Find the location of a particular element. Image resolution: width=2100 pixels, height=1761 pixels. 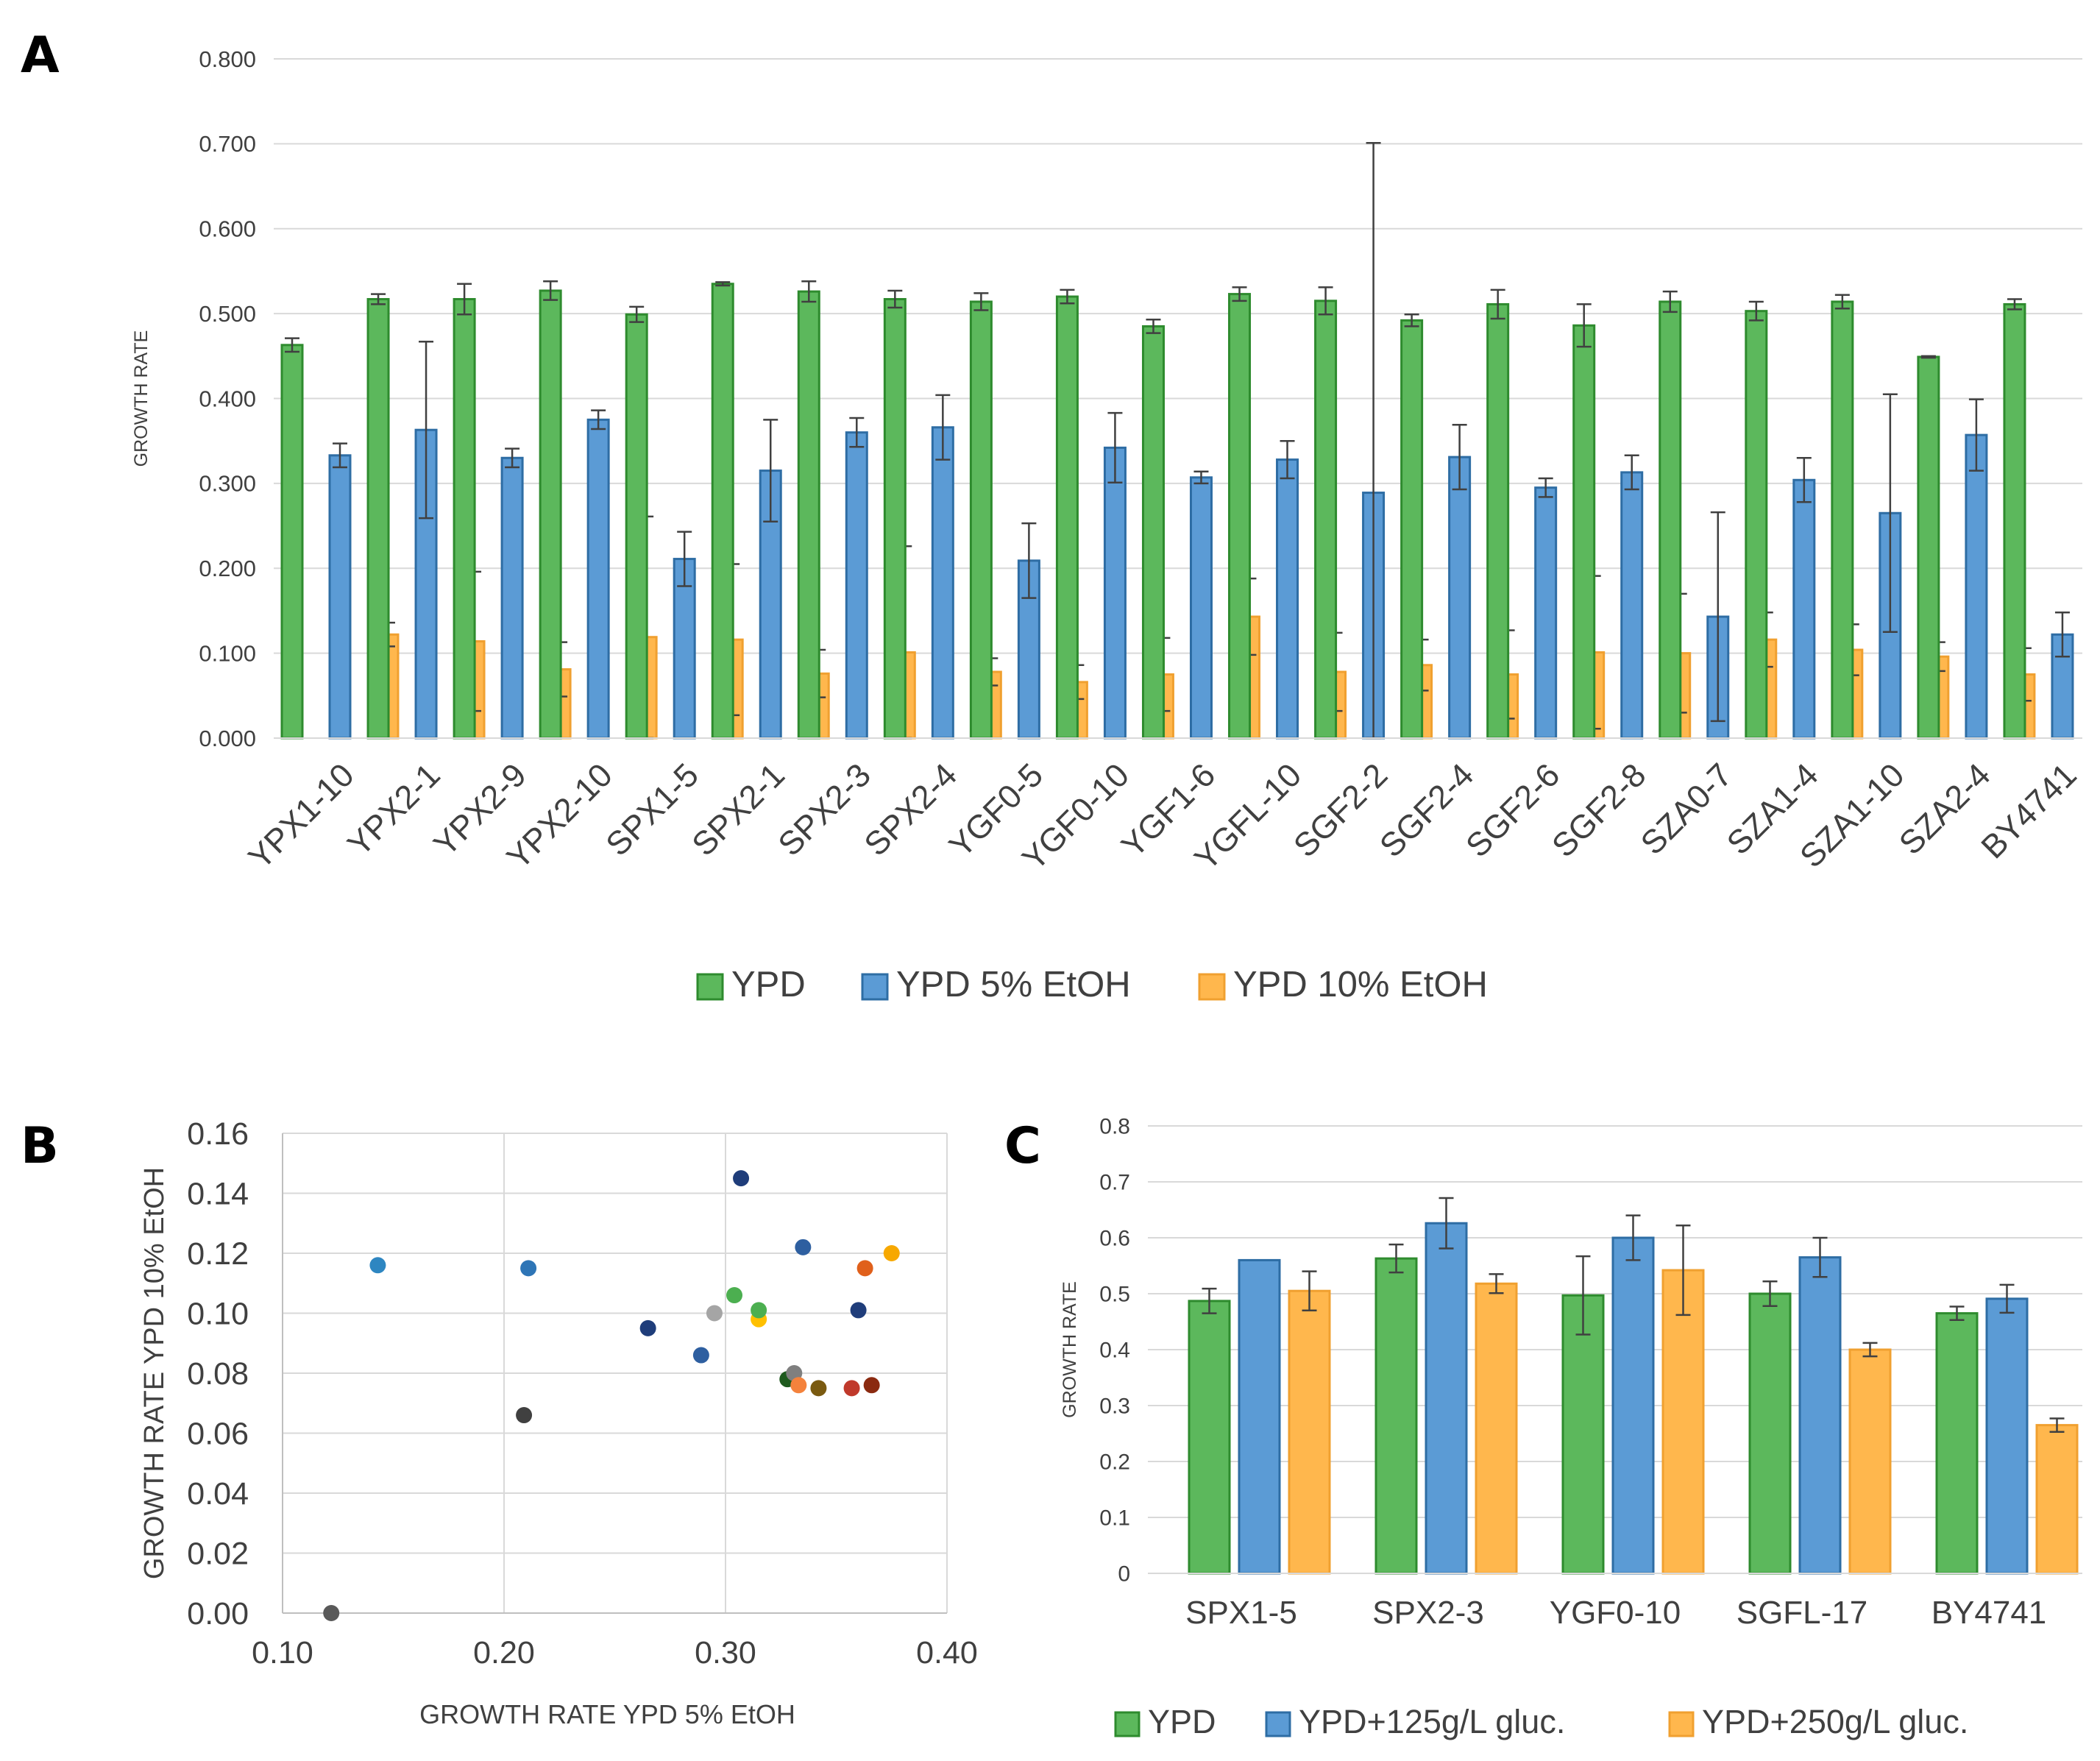

x-axis-title: GROWTH RATE YPD 5% EtOH is located at coordinates (607, 1714).